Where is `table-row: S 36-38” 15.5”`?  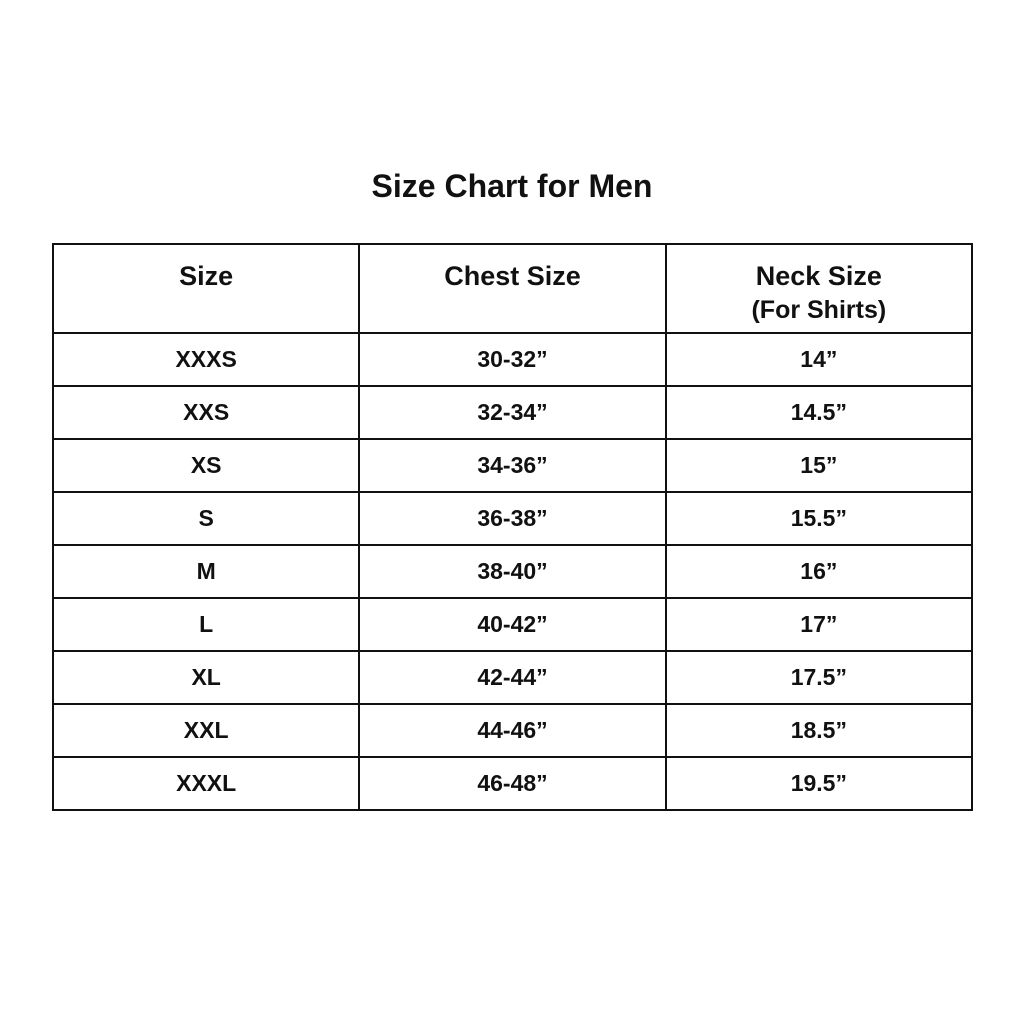 table-row: S 36-38” 15.5” is located at coordinates (512, 518).